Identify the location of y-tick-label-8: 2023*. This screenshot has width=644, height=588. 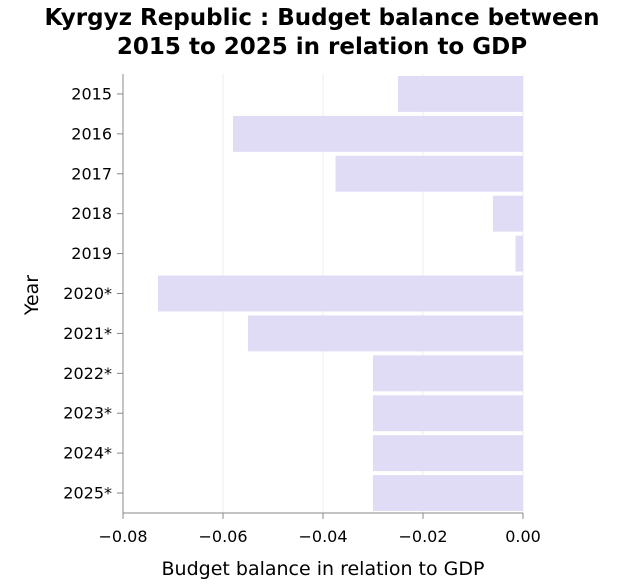
(87, 413).